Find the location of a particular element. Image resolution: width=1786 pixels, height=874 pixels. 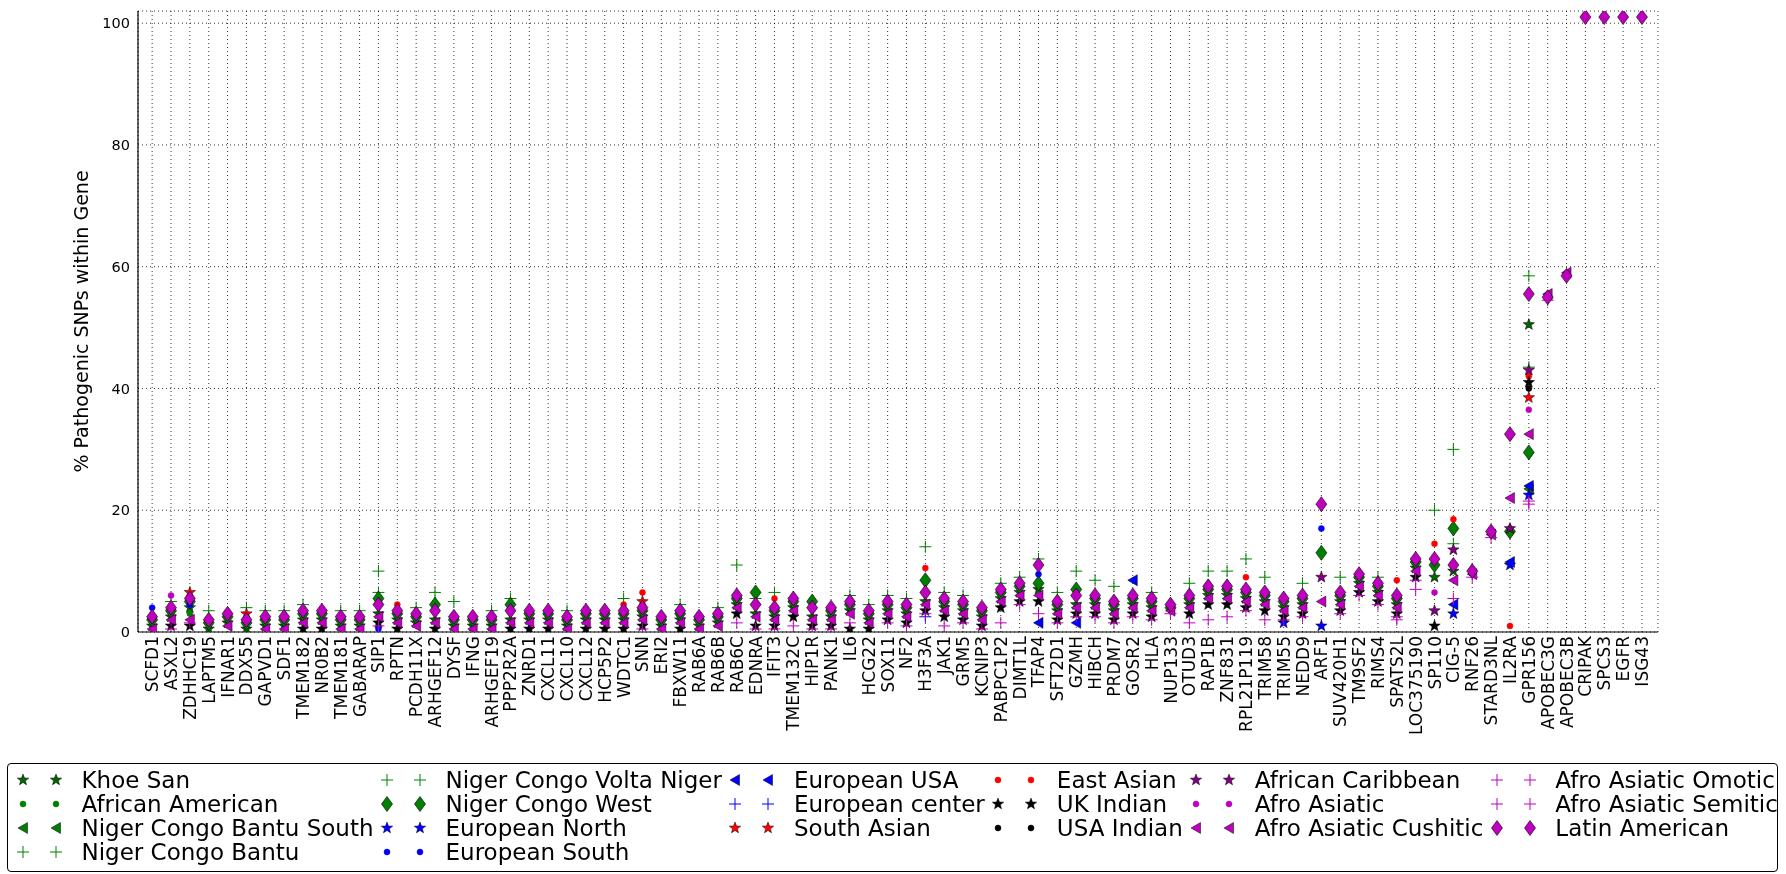

x-tick-label: RPTN is located at coordinates (397, 659).